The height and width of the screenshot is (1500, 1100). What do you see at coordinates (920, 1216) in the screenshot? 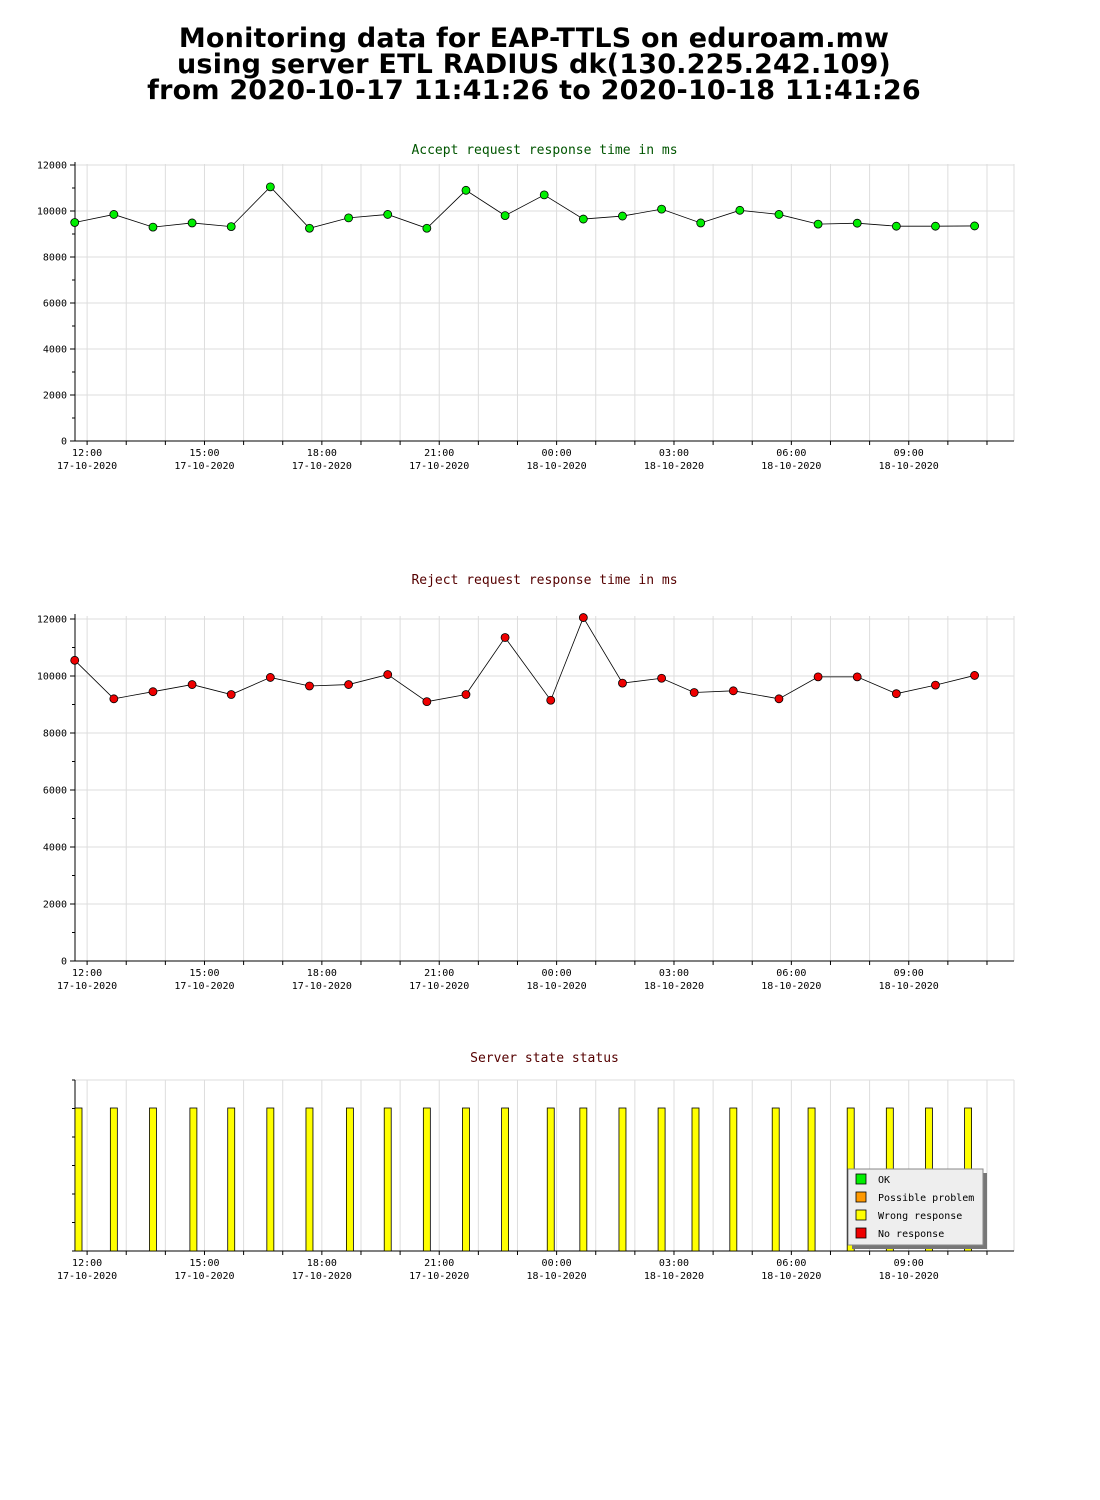
I see `legend-label: Wrong response` at bounding box center [920, 1216].